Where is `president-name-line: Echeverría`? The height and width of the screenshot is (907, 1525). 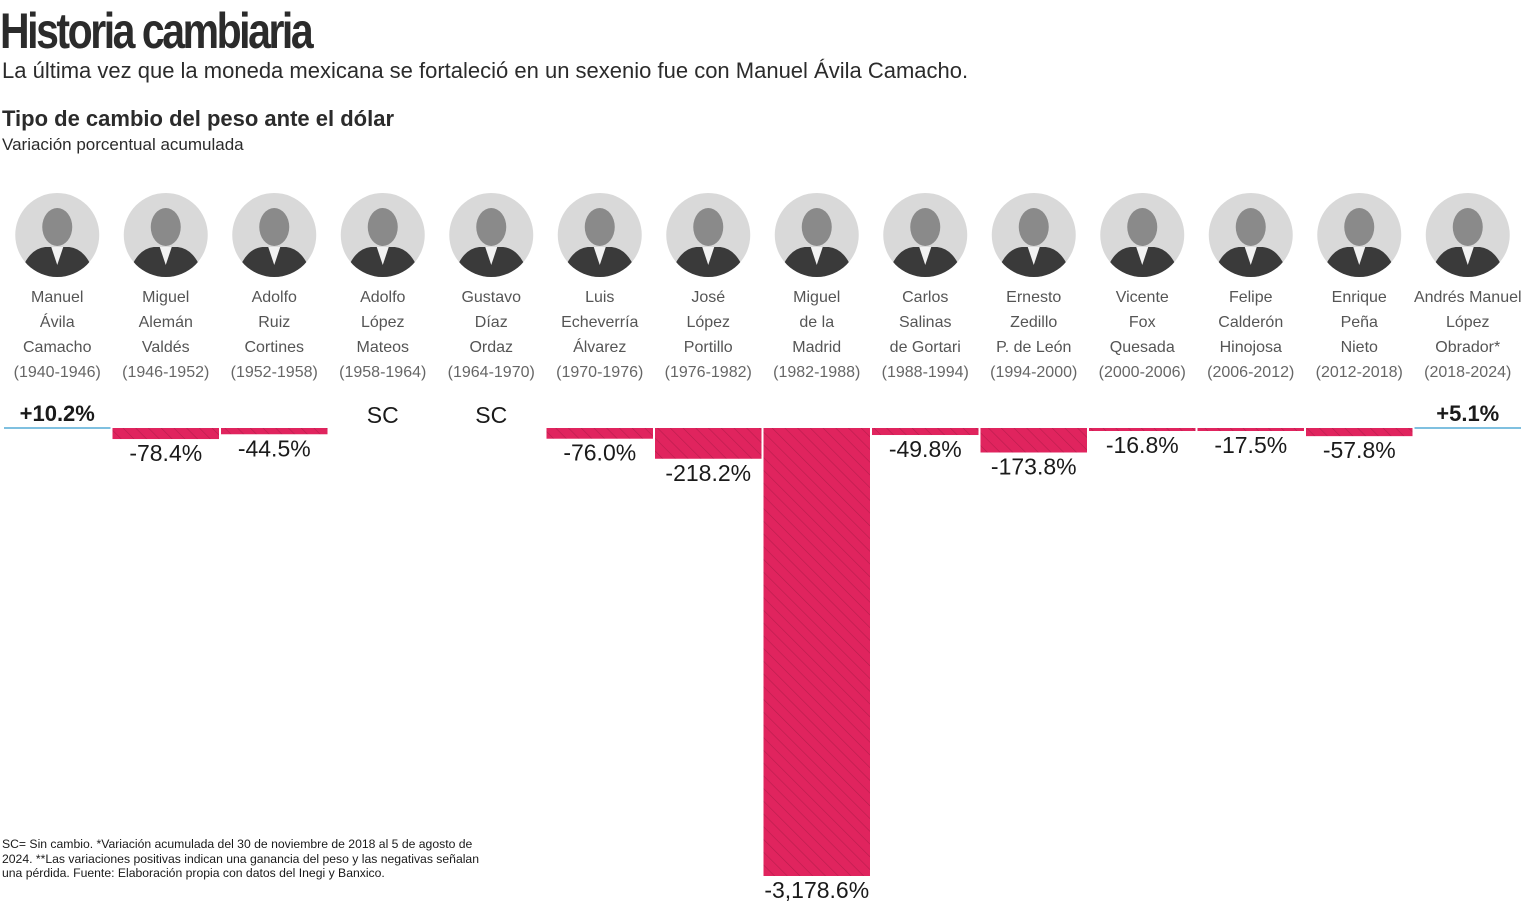 president-name-line: Echeverría is located at coordinates (599, 322).